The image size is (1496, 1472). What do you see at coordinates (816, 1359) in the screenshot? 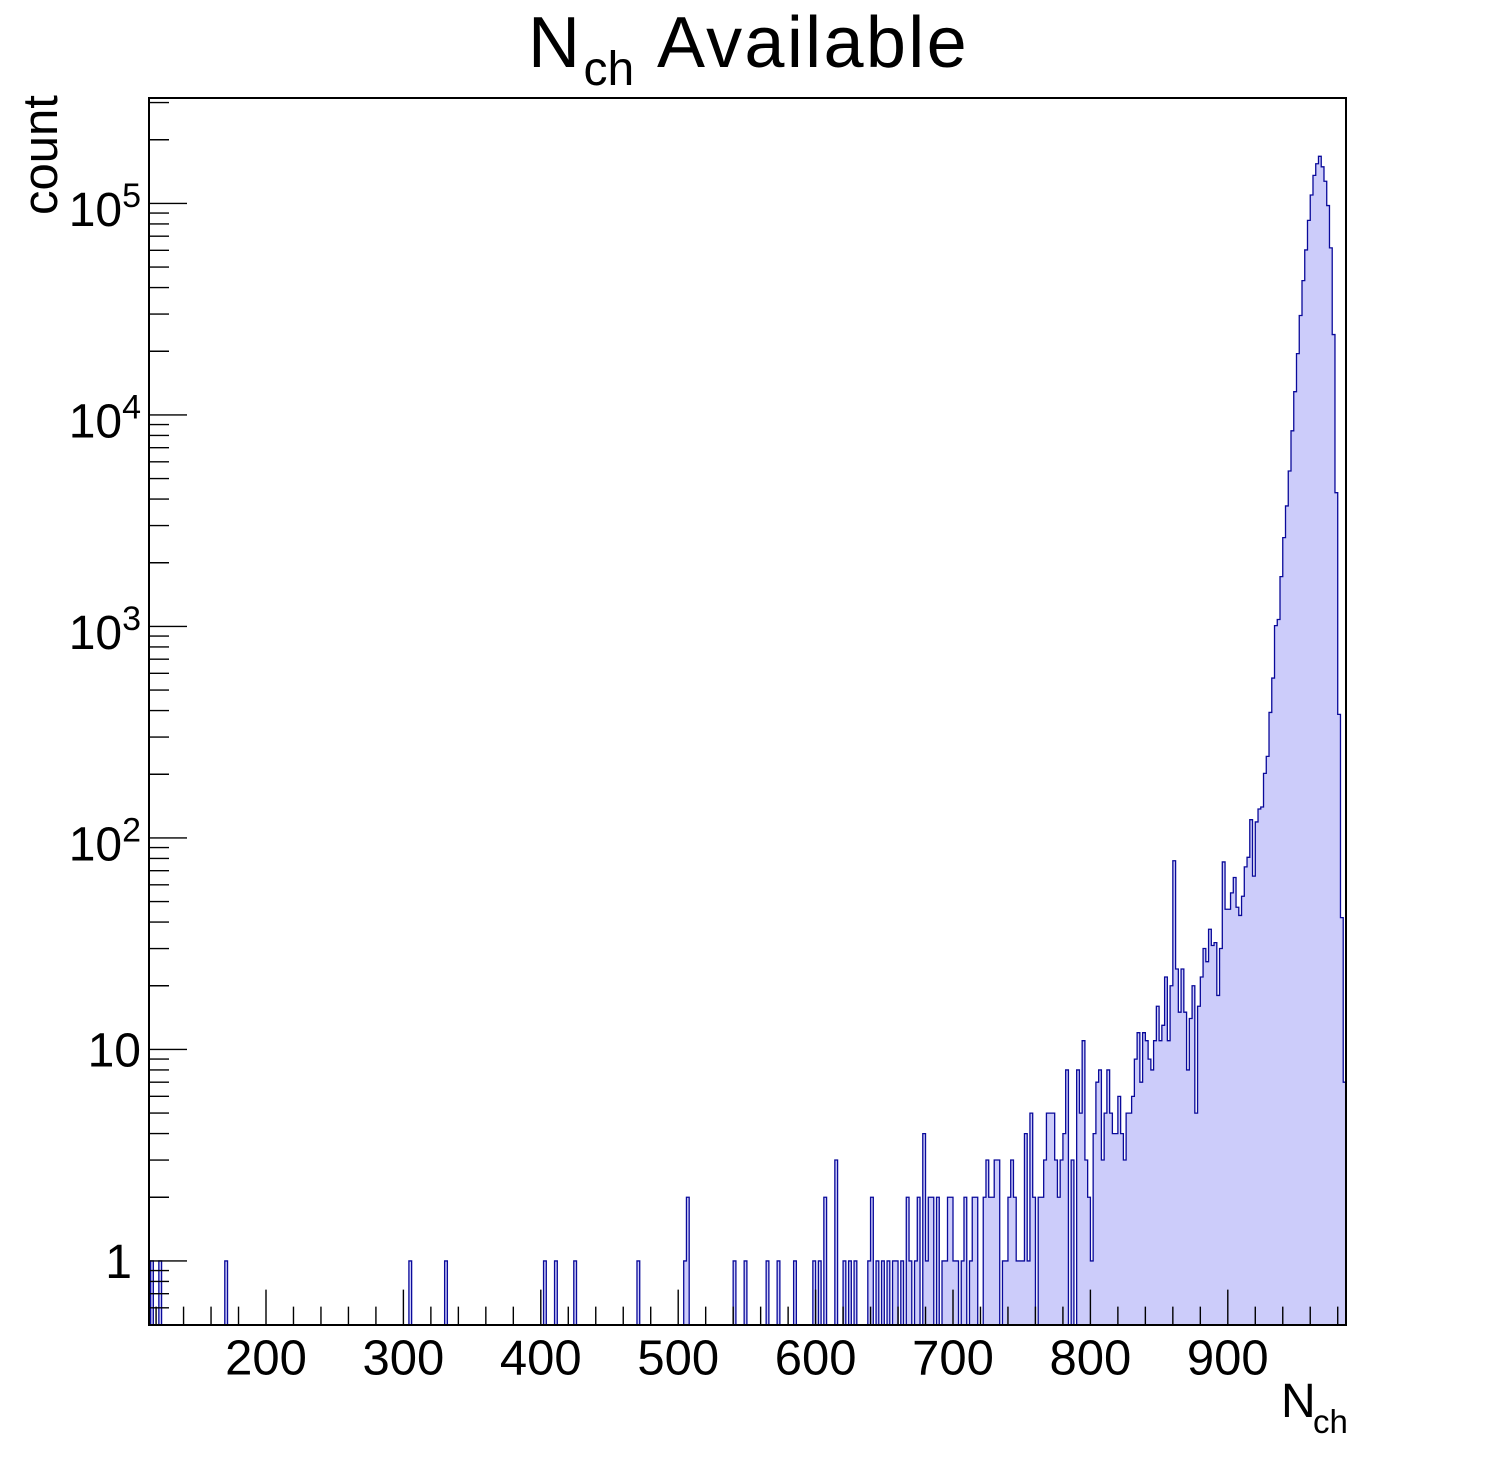
I see `svg-text: 600` at bounding box center [816, 1359].